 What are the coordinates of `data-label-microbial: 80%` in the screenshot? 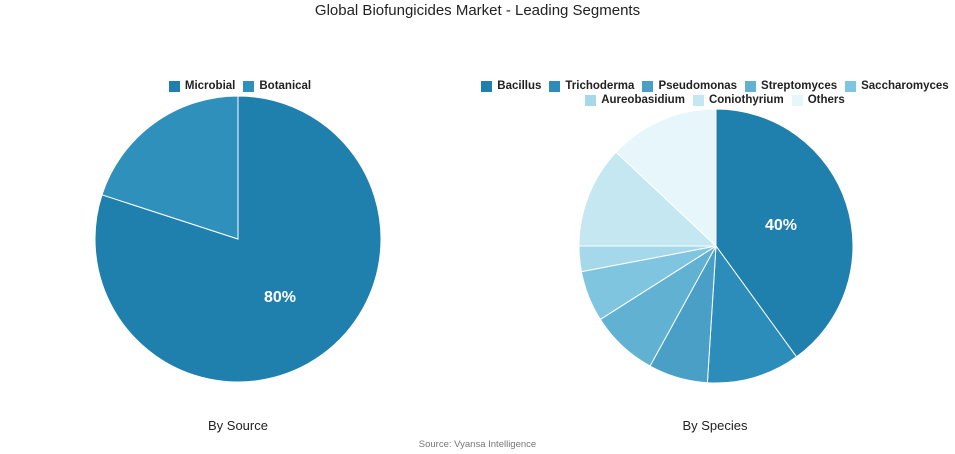 It's located at (280, 297).